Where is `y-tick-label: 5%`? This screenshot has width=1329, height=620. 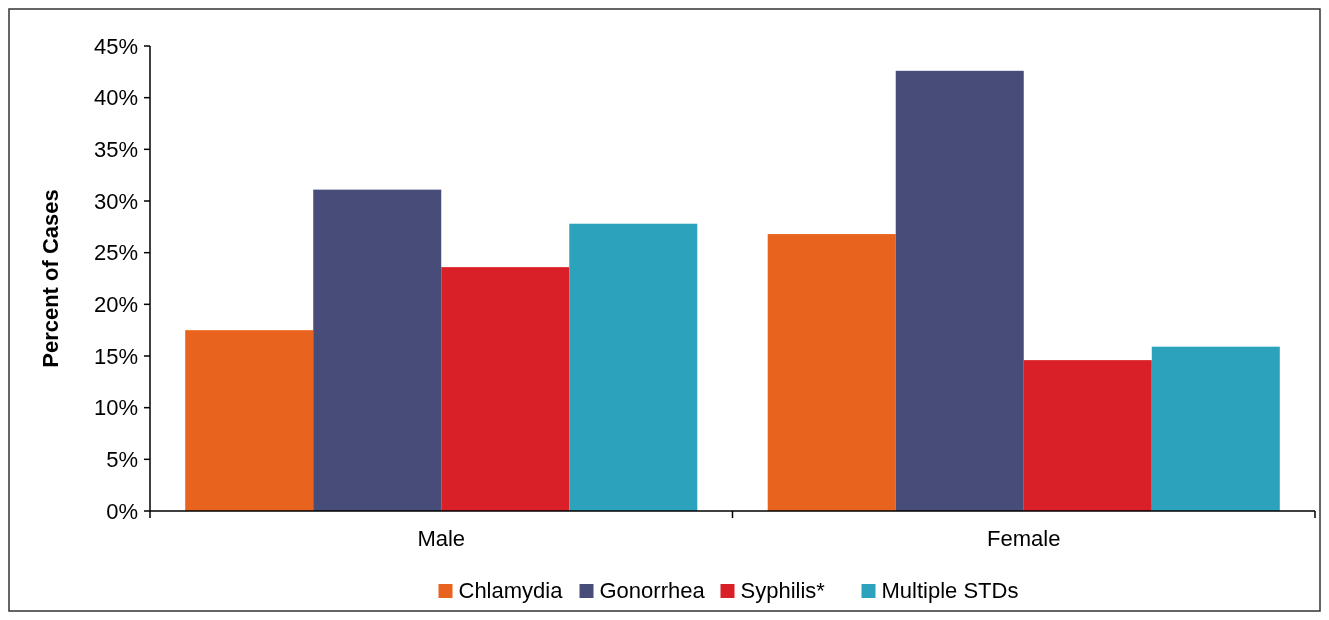 y-tick-label: 5% is located at coordinates (122, 460).